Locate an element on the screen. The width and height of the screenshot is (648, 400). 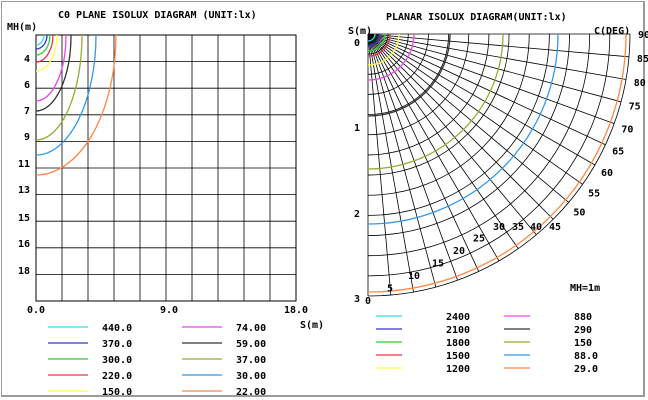
polar-angle-tick-outer: 90 is located at coordinates (643, 35).